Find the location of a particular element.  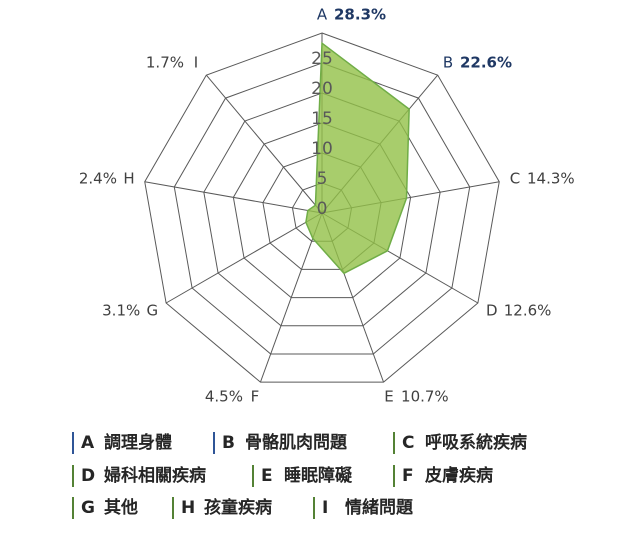

legend-letter: B is located at coordinates (228, 443).